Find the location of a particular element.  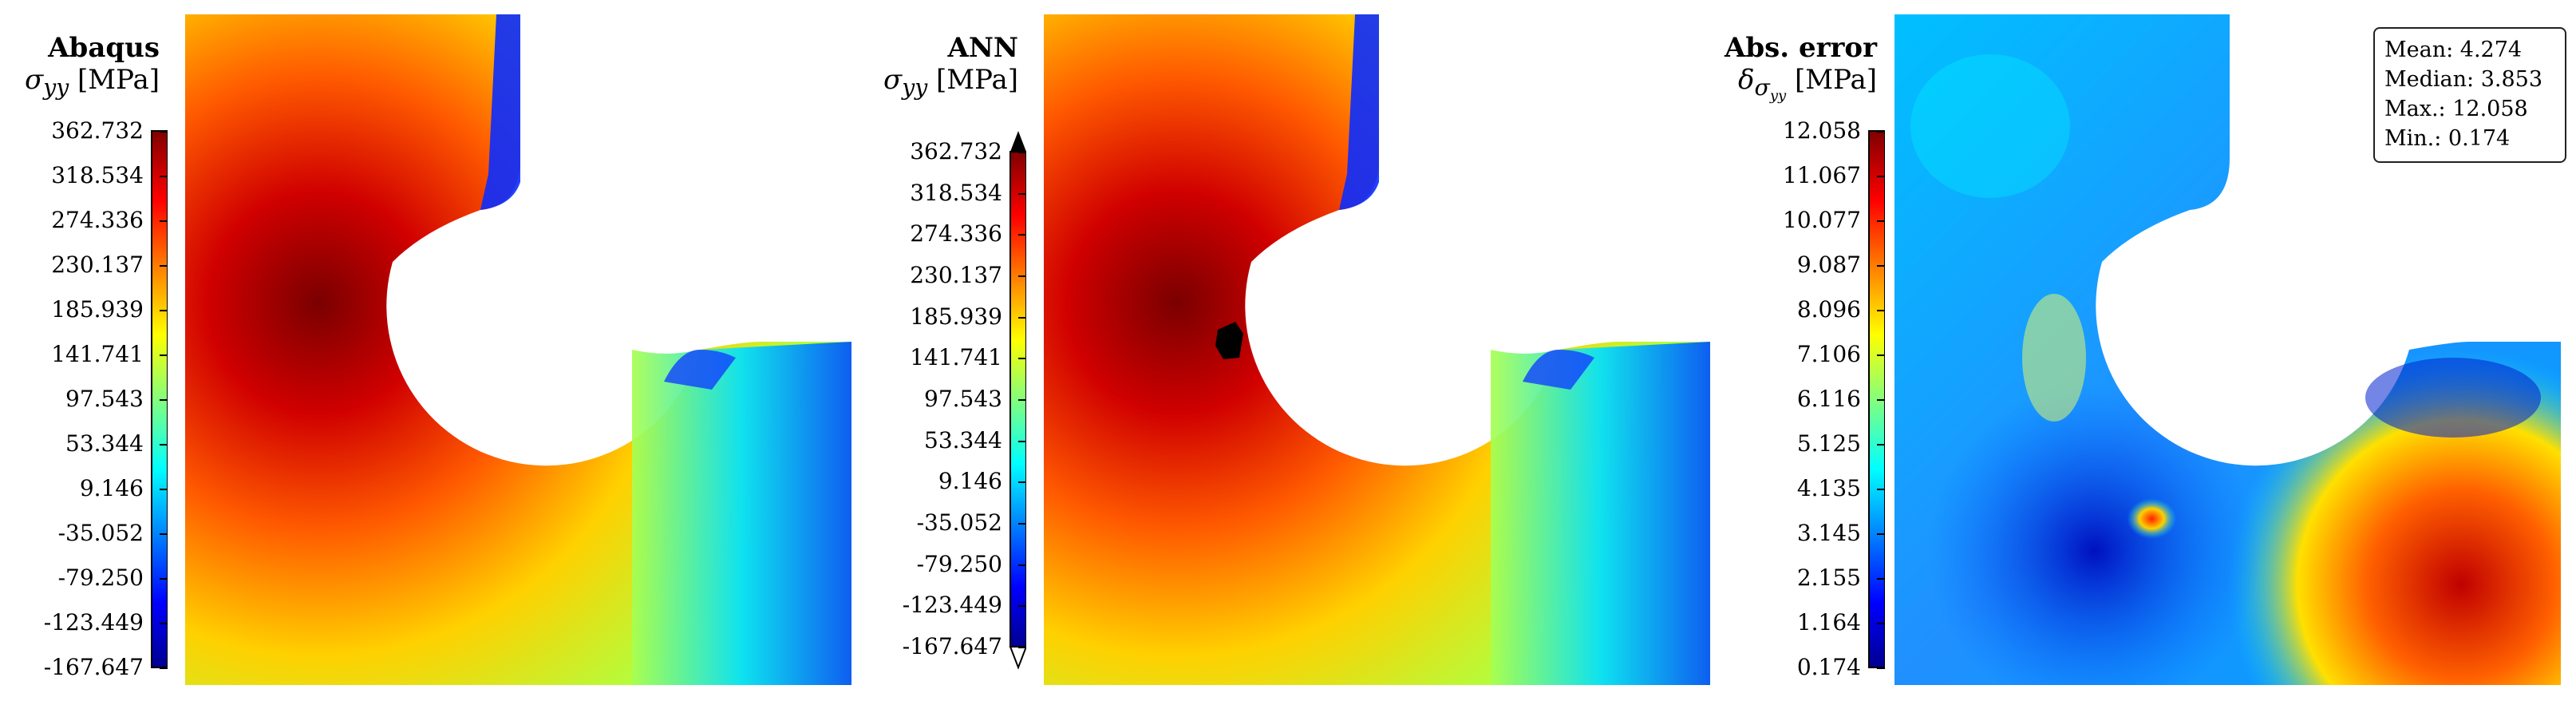

stats-max: Max.: 12.058 is located at coordinates (2456, 109).